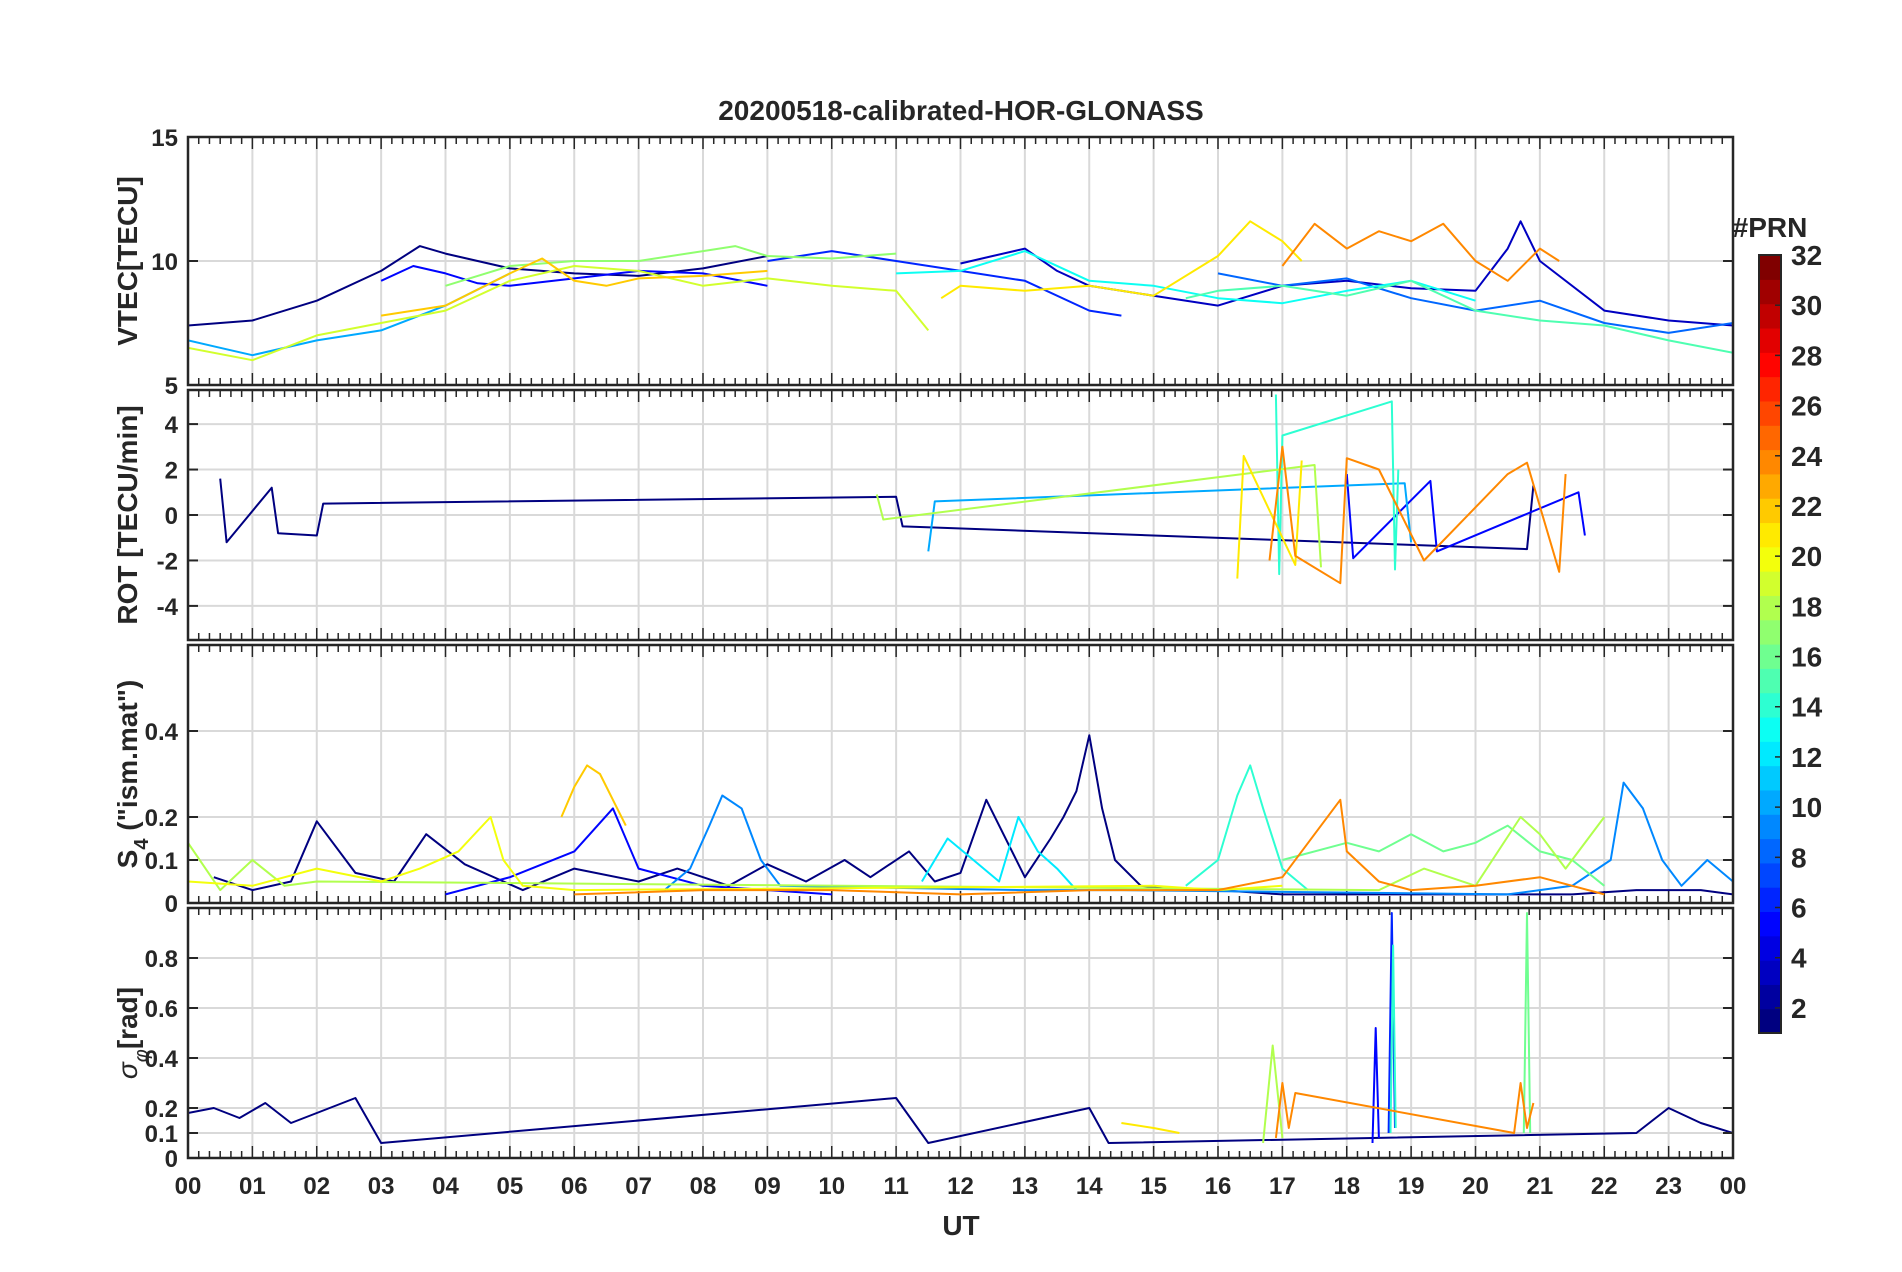 This screenshot has width=1902, height=1272. I want to click on colorbar-tick-label: 32, so click(1806, 255).